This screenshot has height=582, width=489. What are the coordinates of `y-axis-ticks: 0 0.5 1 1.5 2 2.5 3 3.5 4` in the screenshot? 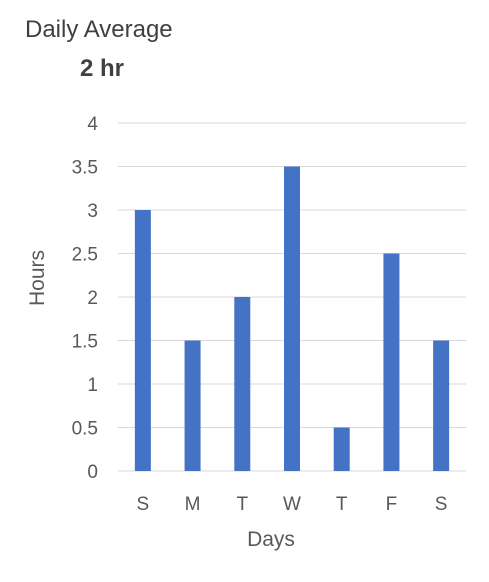 It's located at (85, 298).